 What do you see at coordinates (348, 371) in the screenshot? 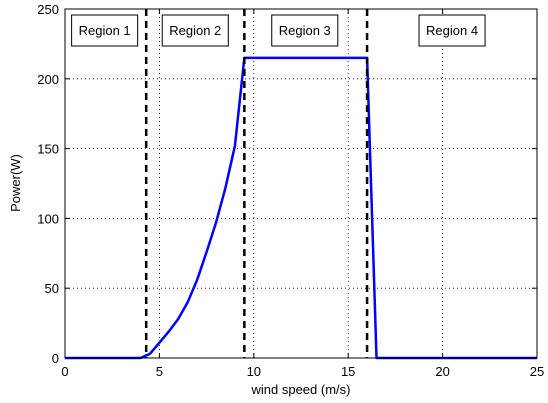
I see `x-tick-label-3: 15` at bounding box center [348, 371].